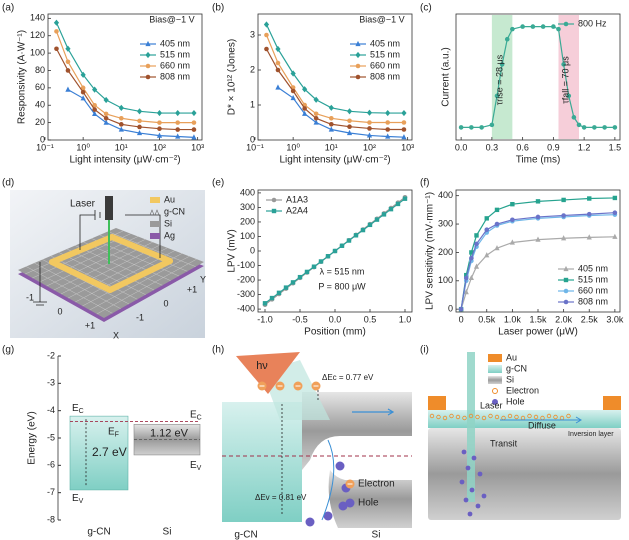  I want to click on panel-label: (f), so click(424, 183).